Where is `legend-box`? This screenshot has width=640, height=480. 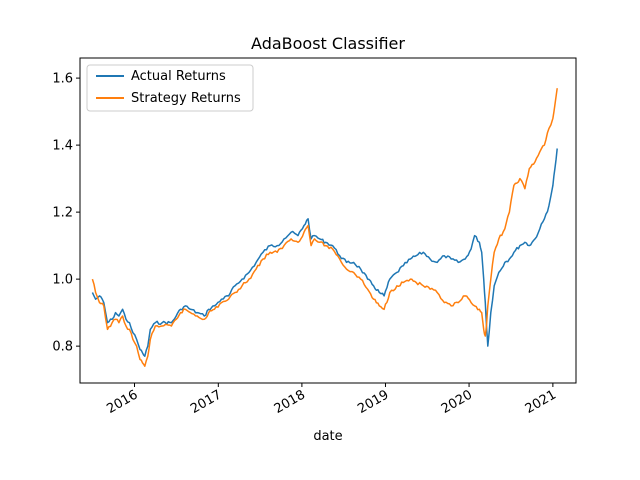 legend-box is located at coordinates (170, 88).